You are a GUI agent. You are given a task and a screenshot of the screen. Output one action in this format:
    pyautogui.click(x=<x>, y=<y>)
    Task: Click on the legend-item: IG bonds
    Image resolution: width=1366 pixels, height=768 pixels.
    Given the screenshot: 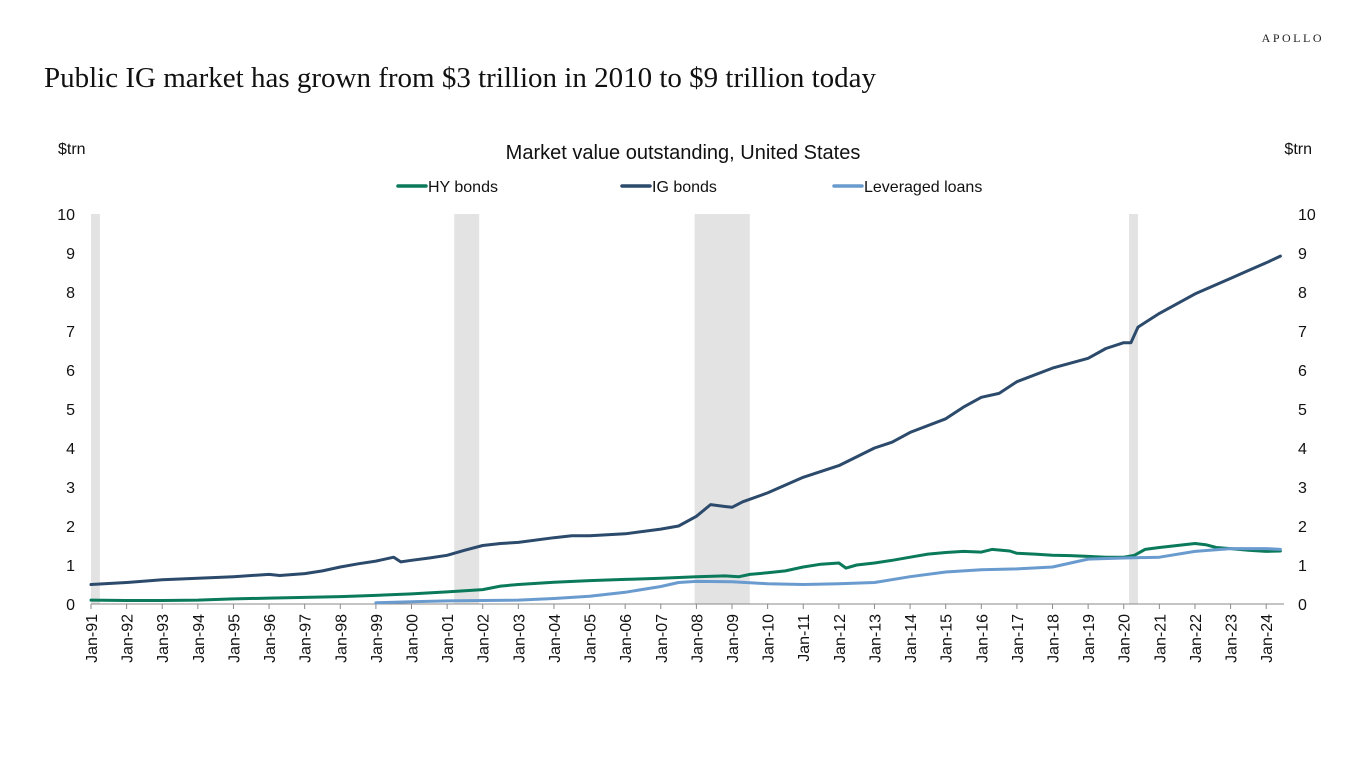 What is the action you would take?
    pyautogui.click(x=668, y=187)
    